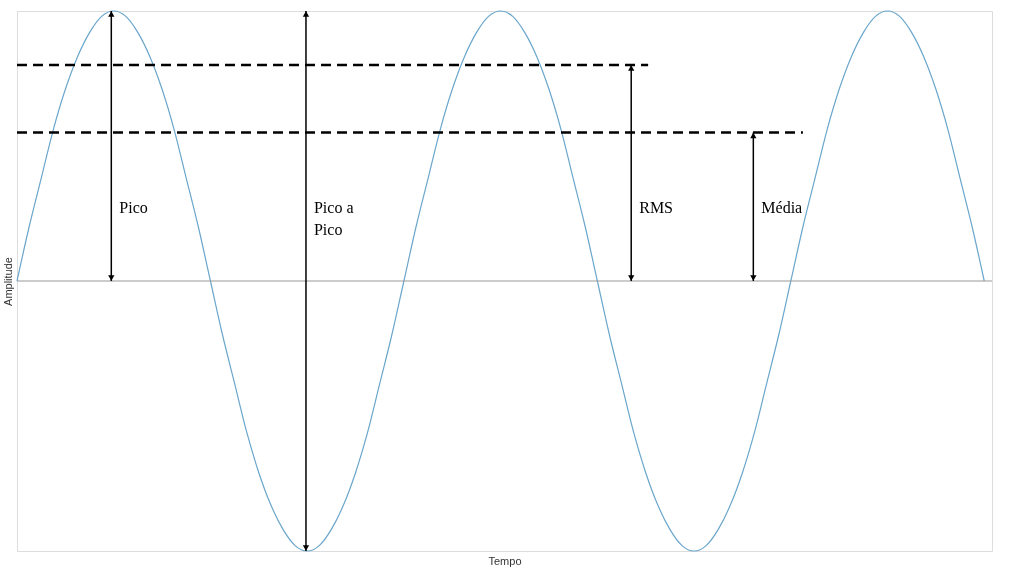 The width and height of the screenshot is (1009, 580). Describe the element at coordinates (505, 560) in the screenshot. I see `x-axis-title: Tempo` at that location.